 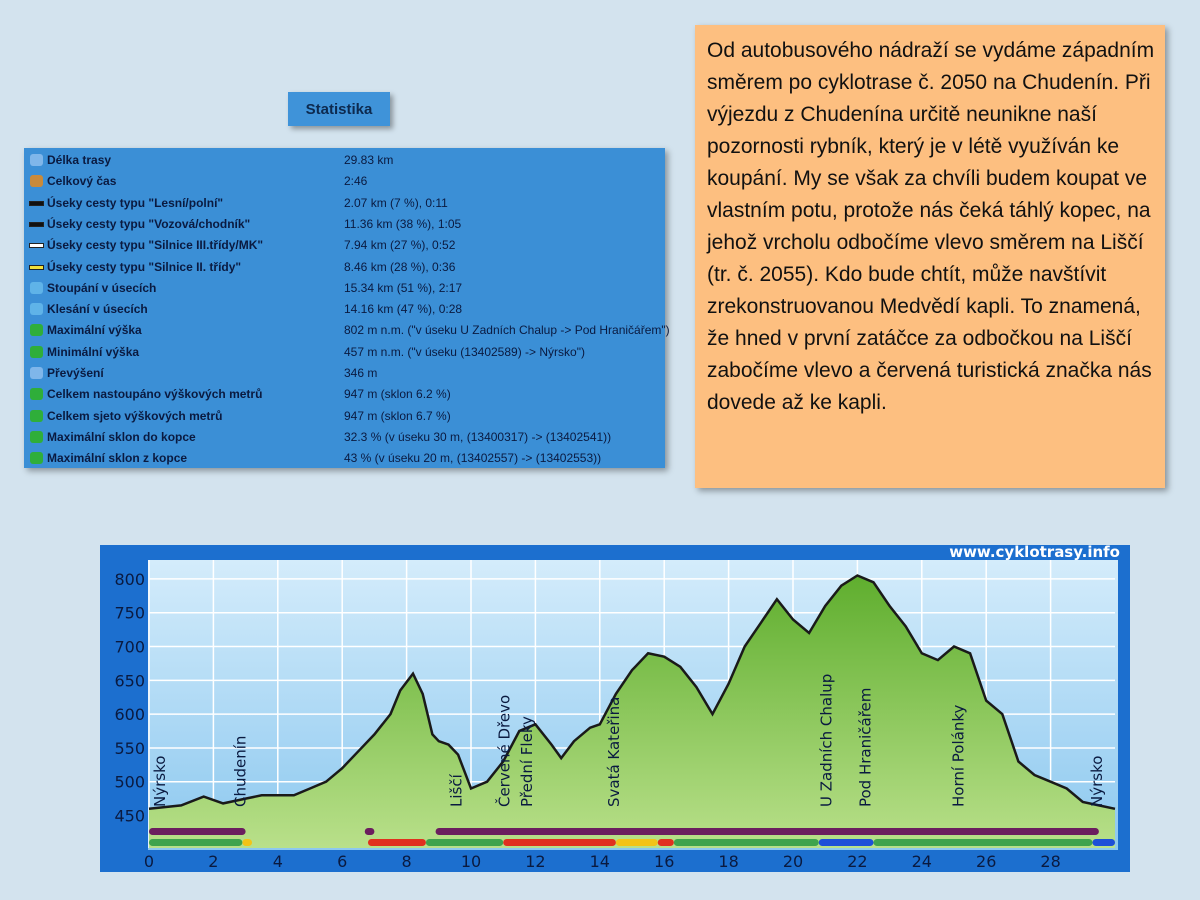 I want to click on x-tick-label: 10, so click(x=471, y=861).